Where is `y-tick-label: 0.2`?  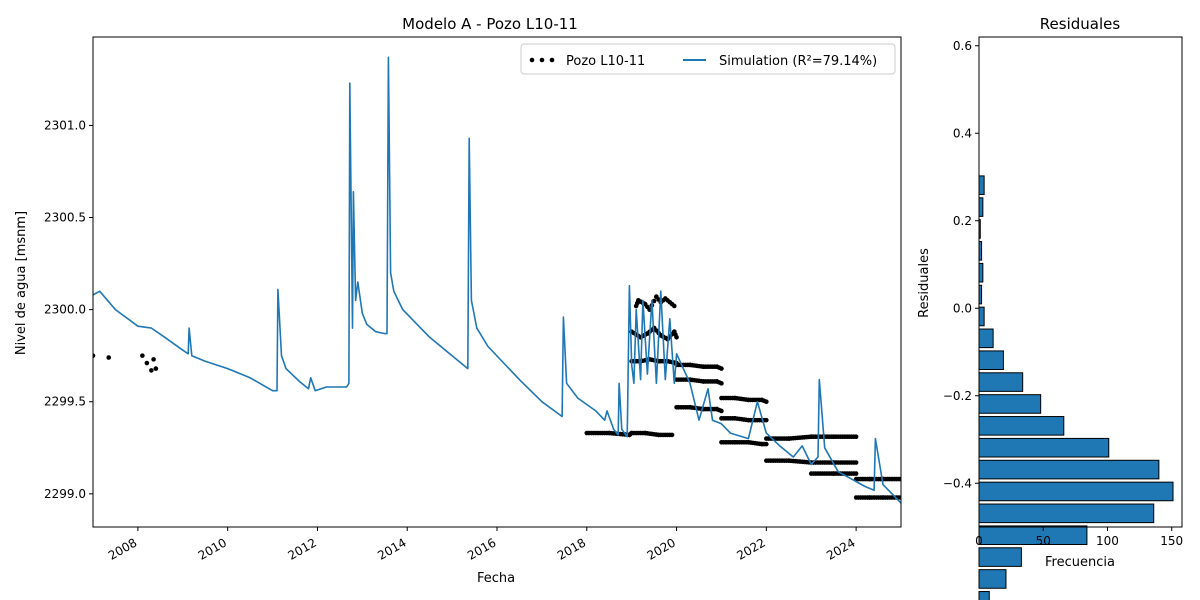 y-tick-label: 0.2 is located at coordinates (962, 221).